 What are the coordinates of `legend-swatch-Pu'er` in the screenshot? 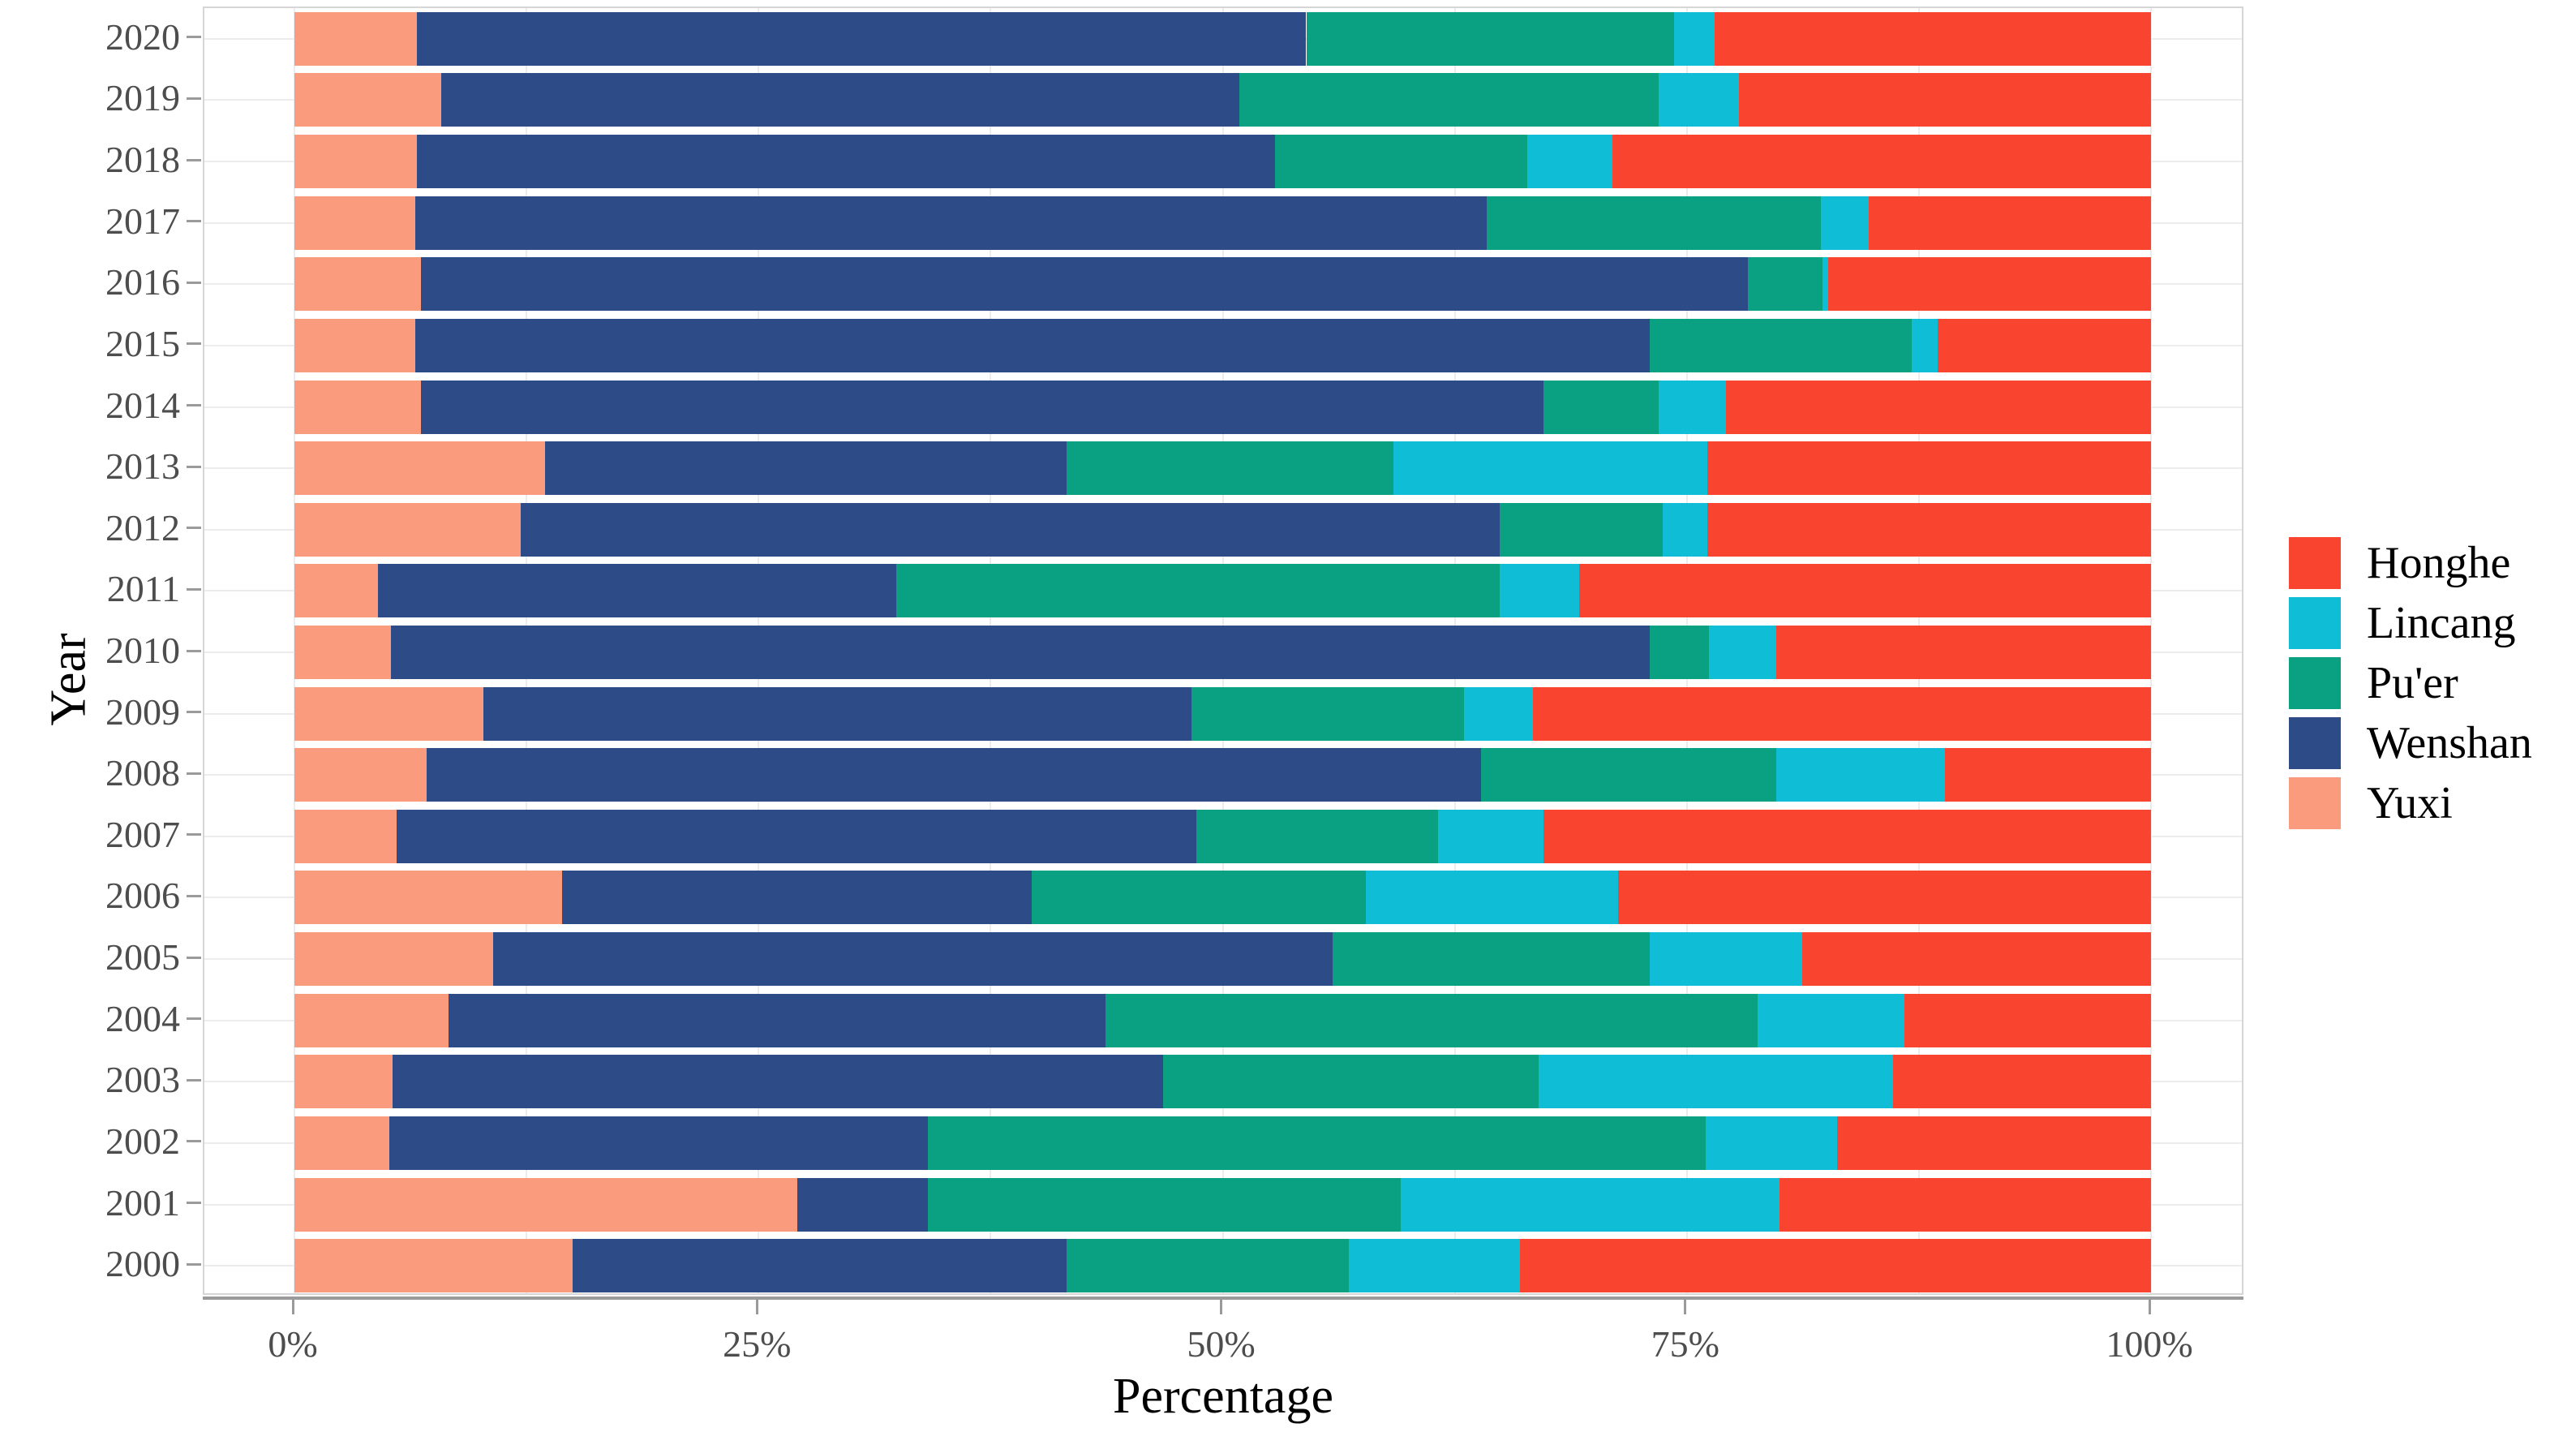 It's located at (2315, 683).